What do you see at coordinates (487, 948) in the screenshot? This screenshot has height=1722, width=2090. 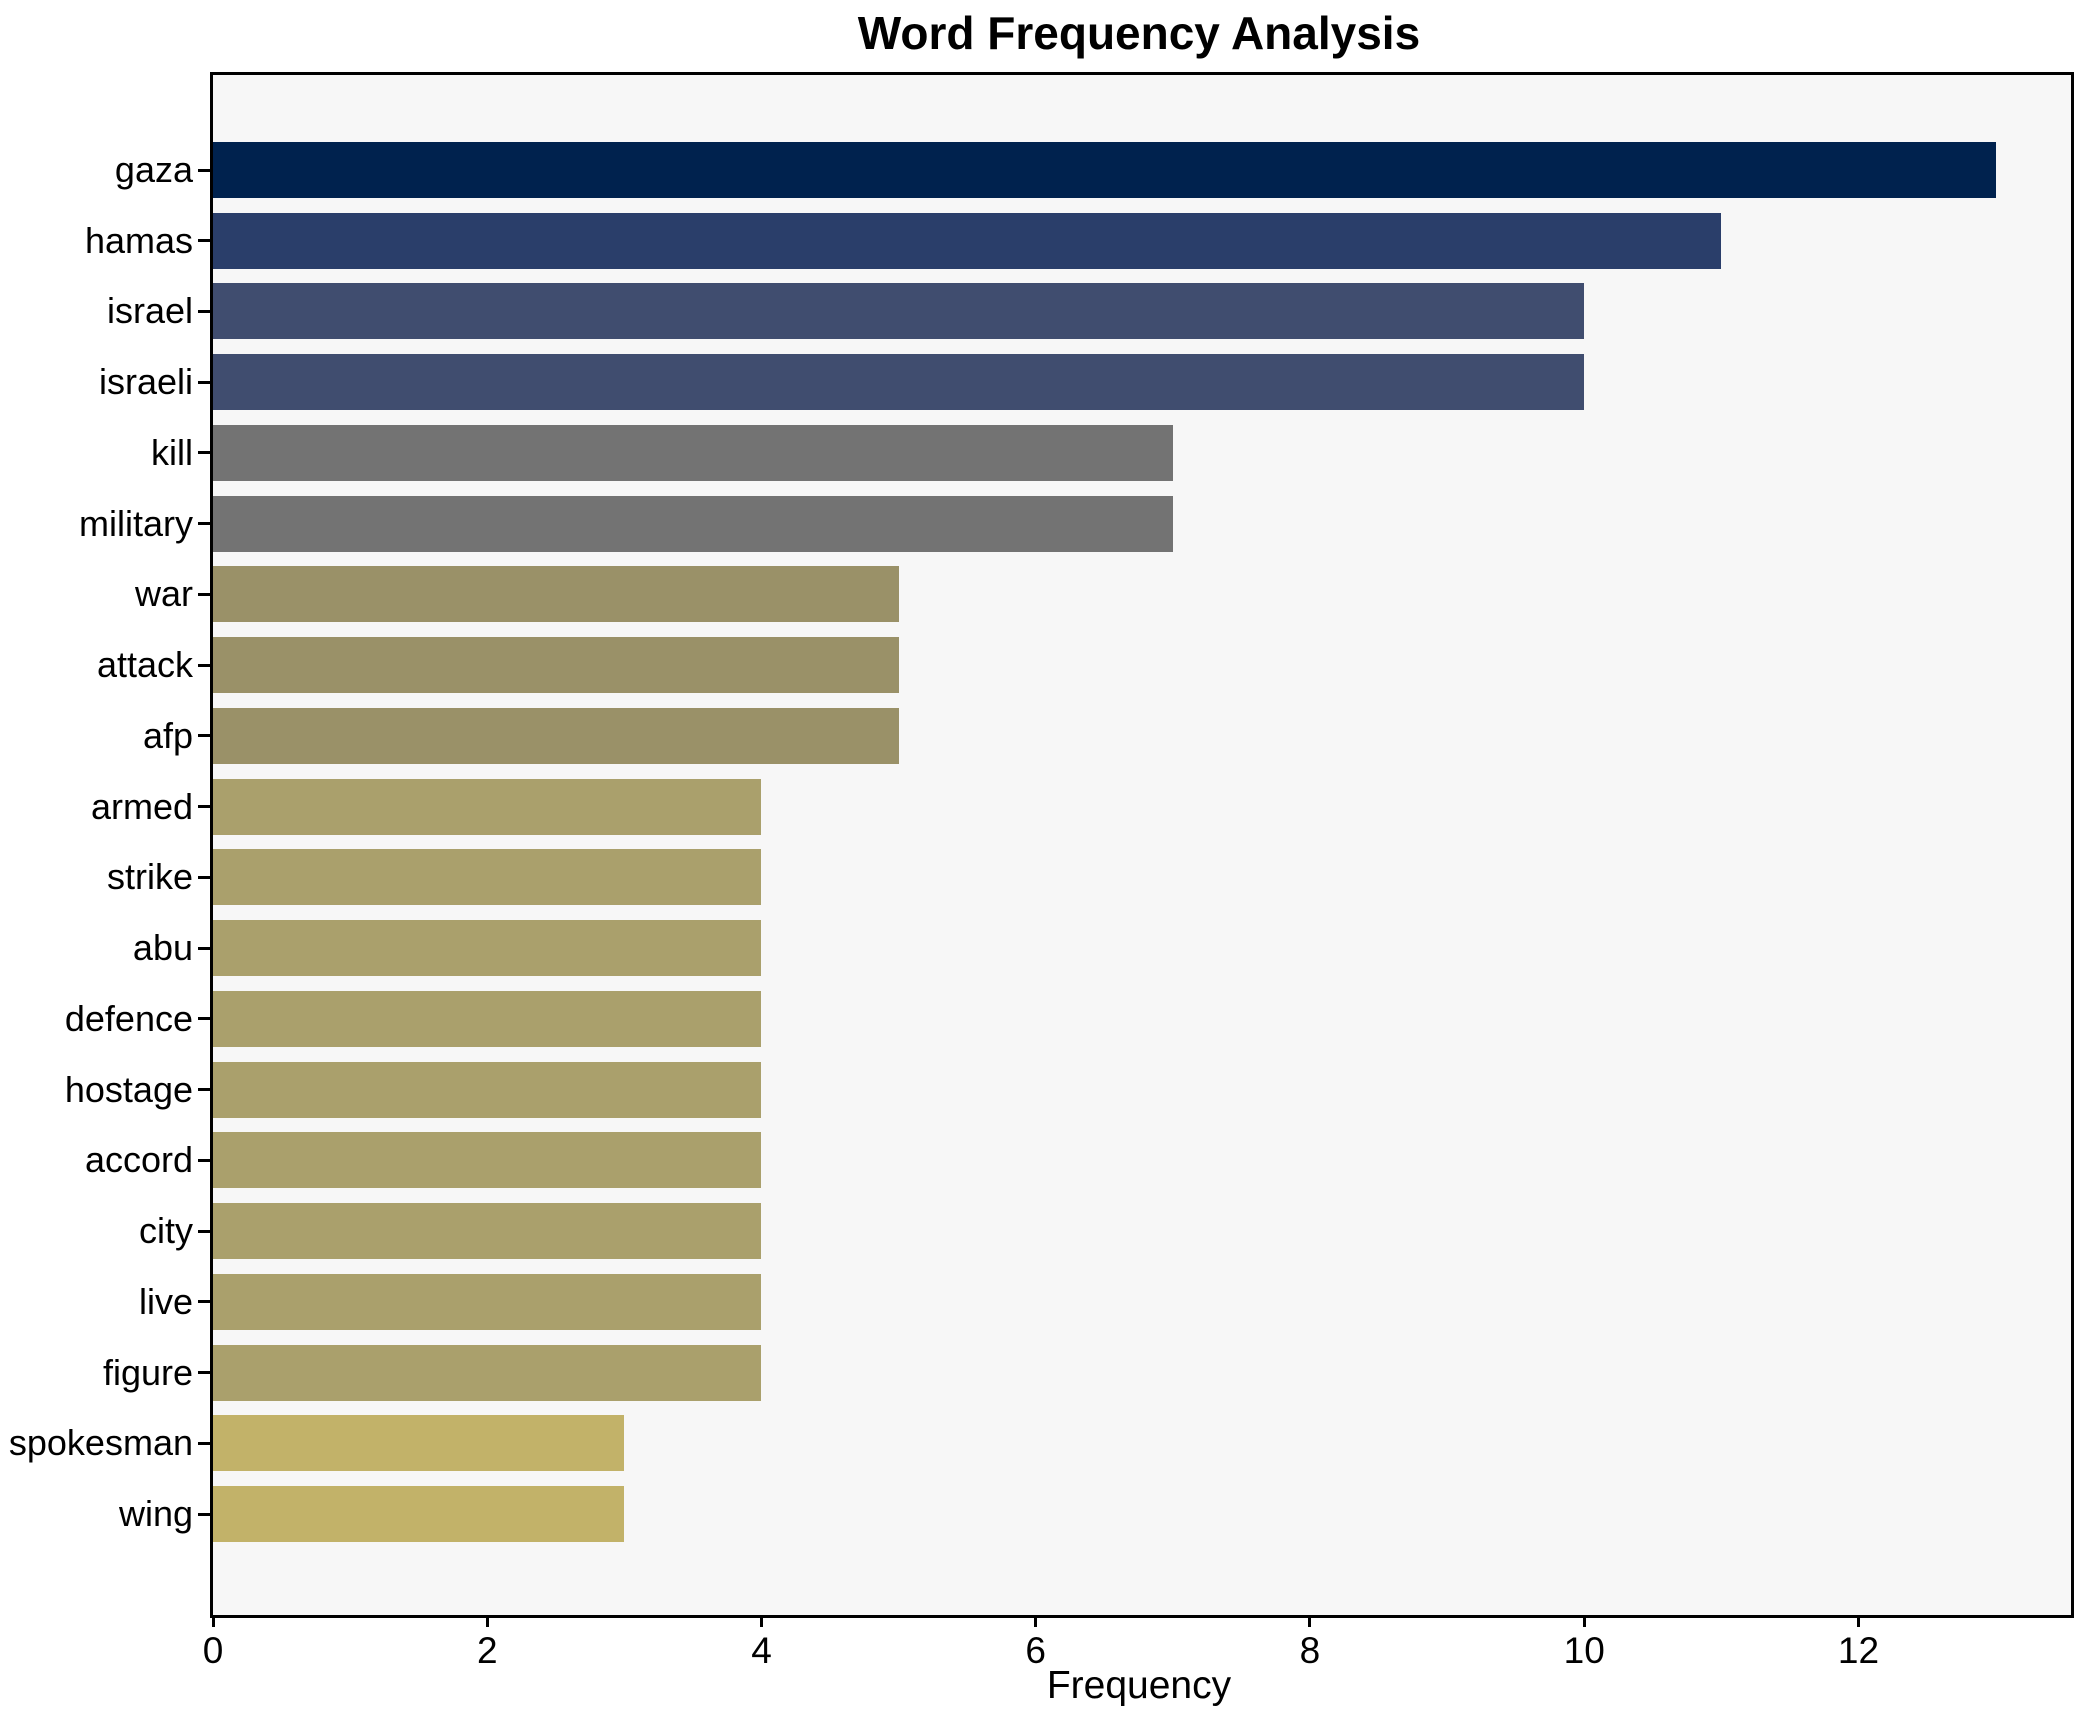 I see `bar-abu` at bounding box center [487, 948].